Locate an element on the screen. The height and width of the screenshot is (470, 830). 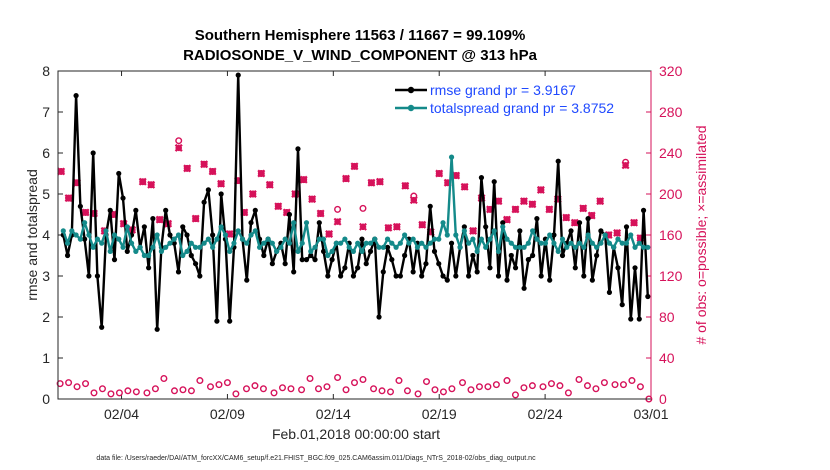
y-left-tick-label: 8 is located at coordinates (46, 71).